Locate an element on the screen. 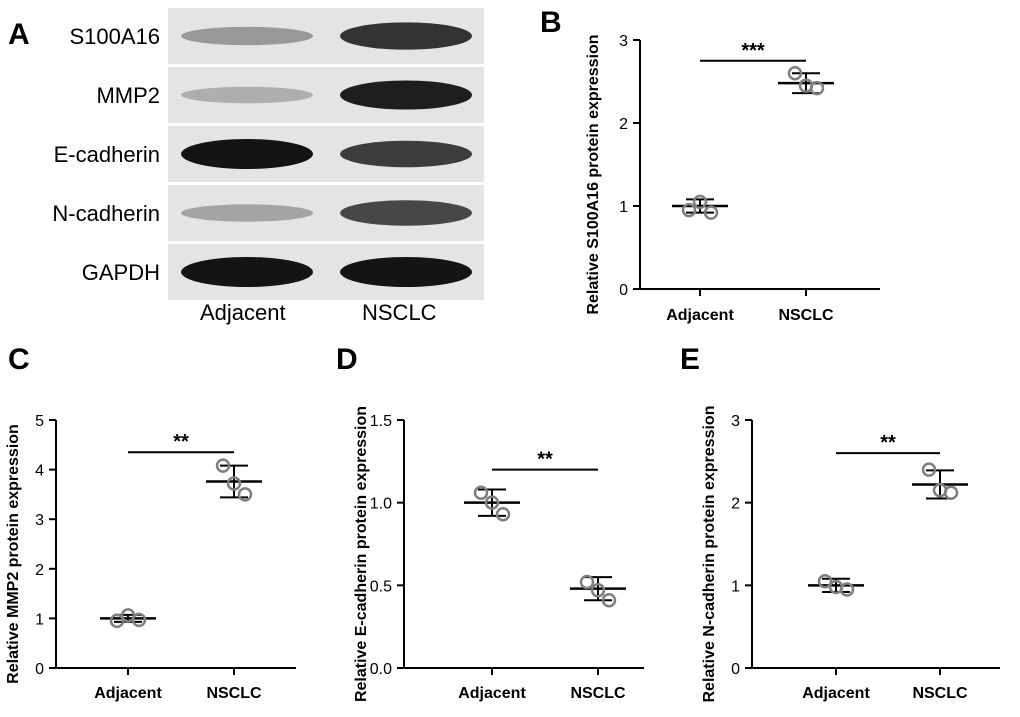  panel-letter-e: E is located at coordinates (690, 359).